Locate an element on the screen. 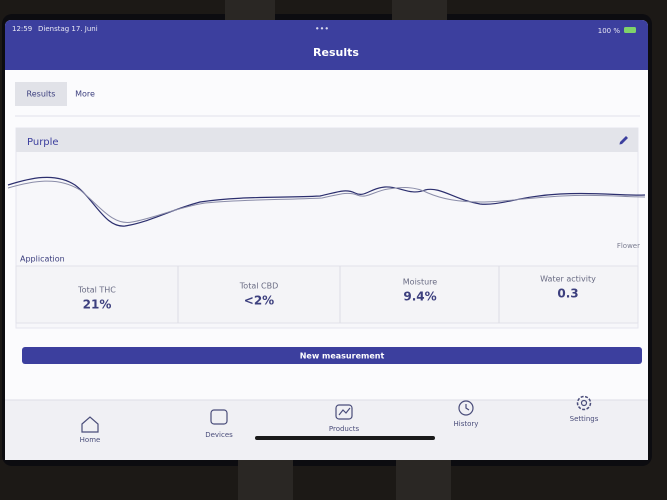 This screenshot has width=667, height=500. spectrum-line is located at coordinates (326, 201).